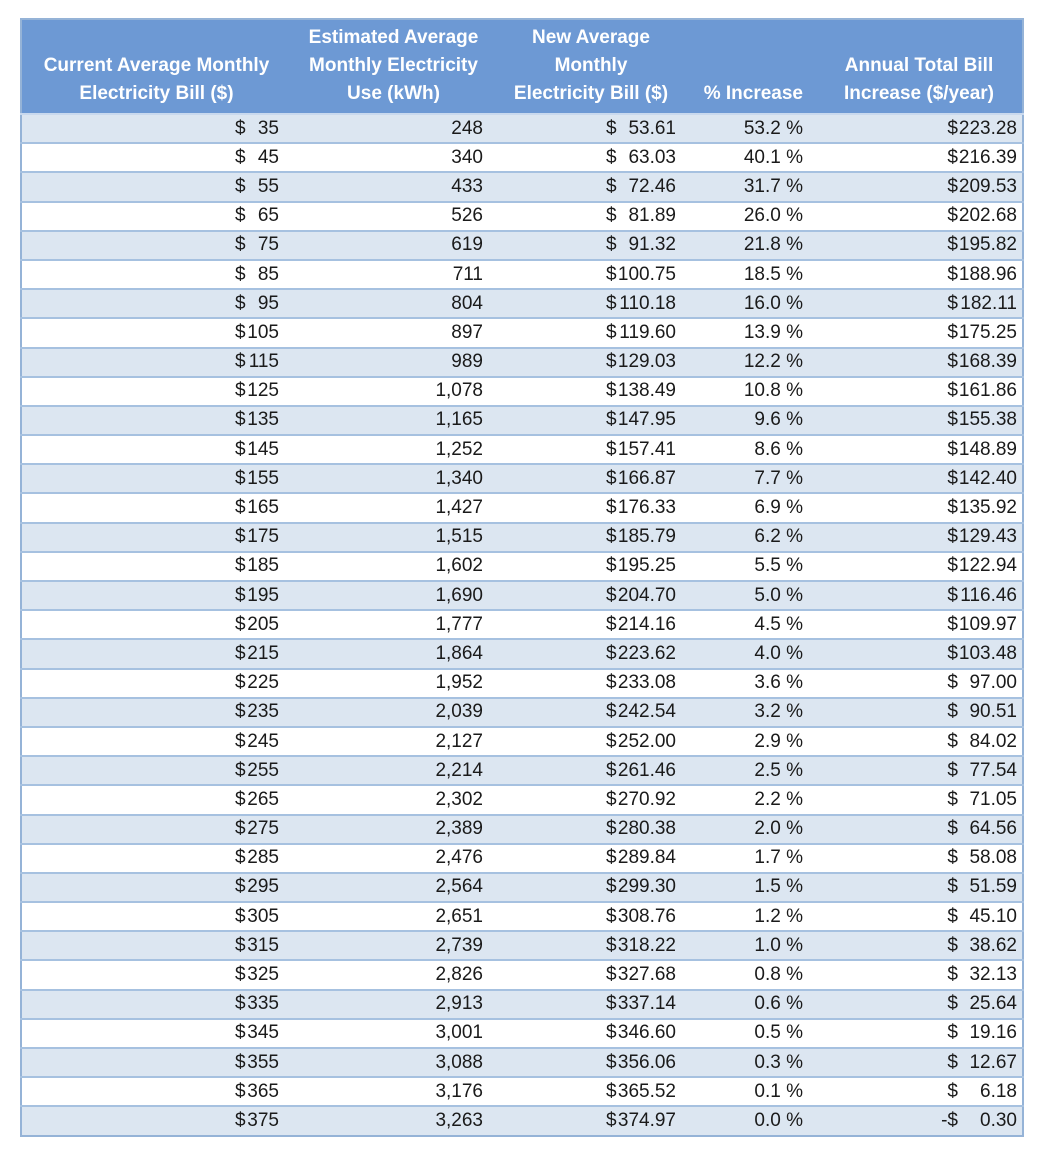 The width and height of the screenshot is (1043, 1155). Describe the element at coordinates (393, 1120) in the screenshot. I see `cell-monthly-use: 3,263` at that location.